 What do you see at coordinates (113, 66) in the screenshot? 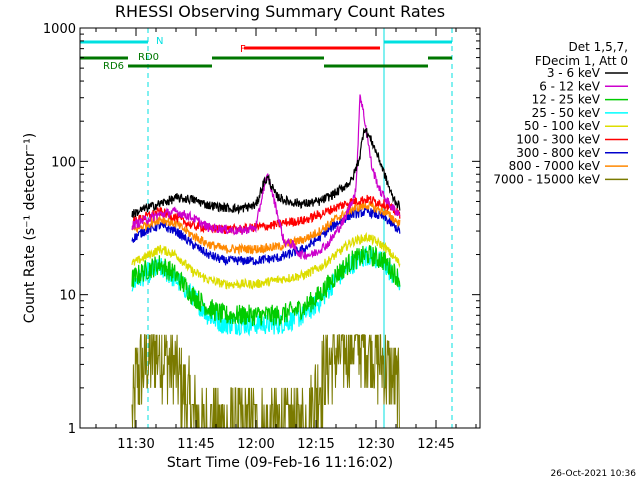
I see `state-bar-label: RD6` at bounding box center [113, 66].